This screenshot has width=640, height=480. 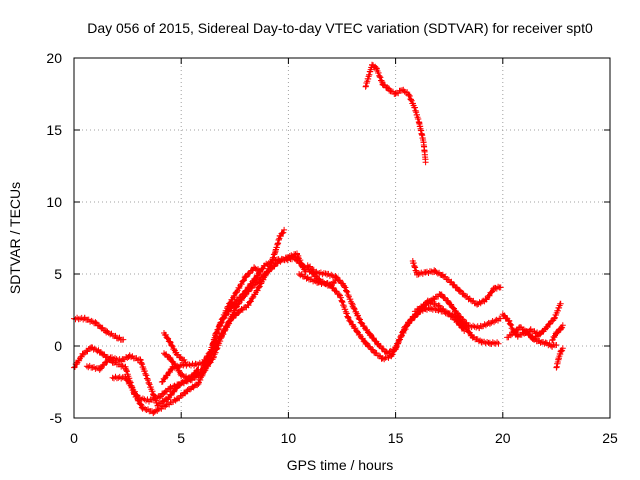 What do you see at coordinates (610, 438) in the screenshot?
I see `x-tick-label: 25` at bounding box center [610, 438].